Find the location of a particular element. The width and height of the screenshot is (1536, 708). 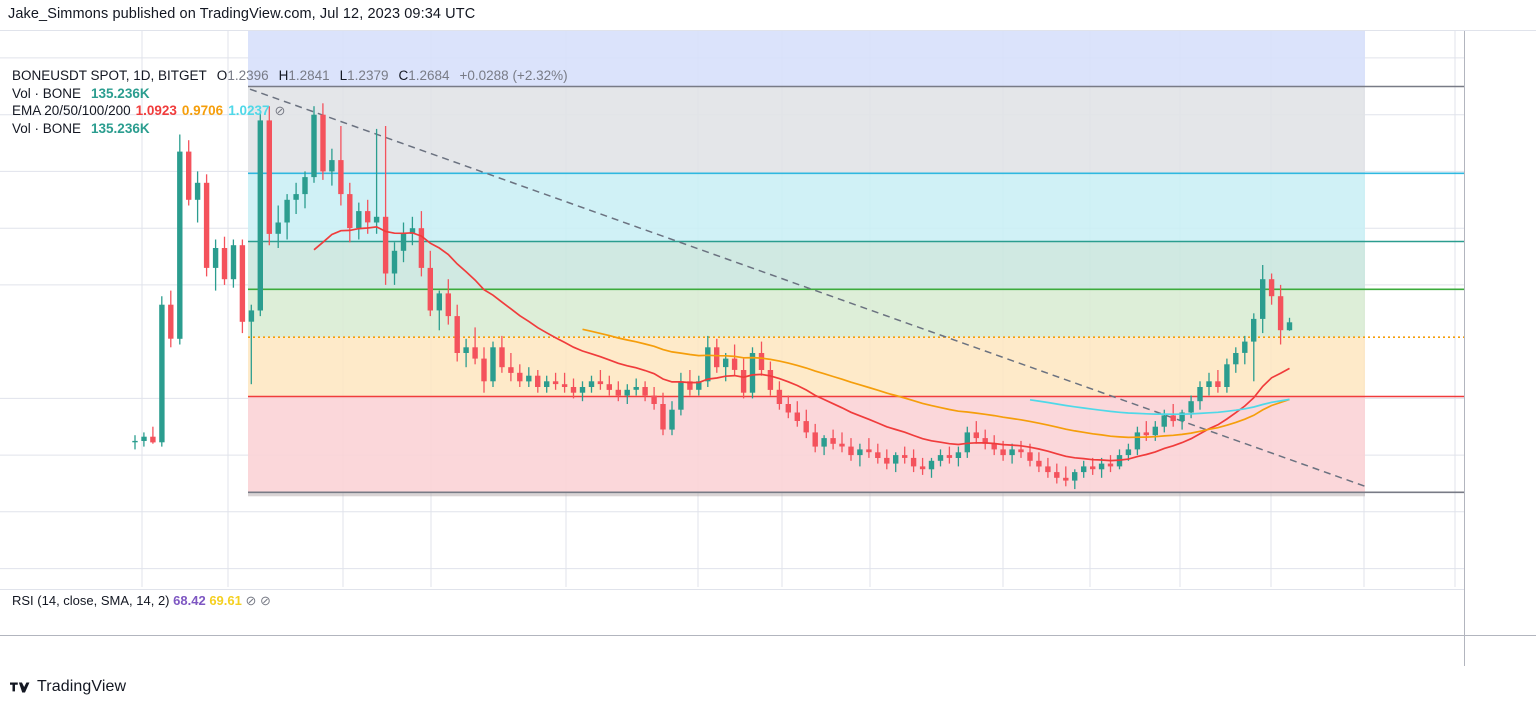

time-scale is located at coordinates (768, 652).